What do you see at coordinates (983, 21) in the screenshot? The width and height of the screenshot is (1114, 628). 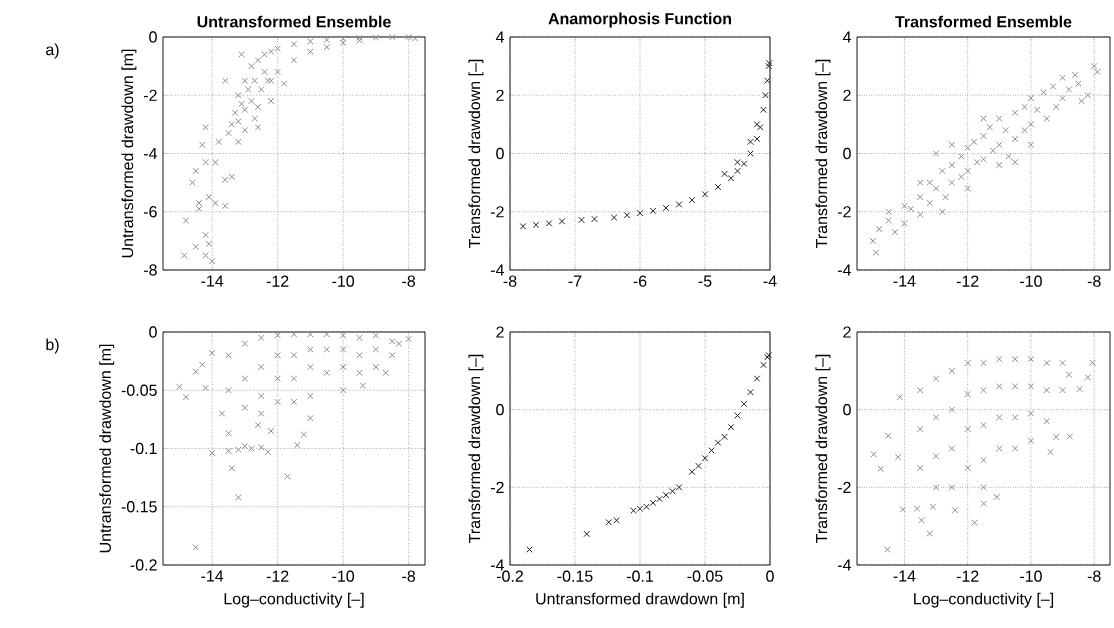 I see `chart-title: Transformed Ensemble` at bounding box center [983, 21].